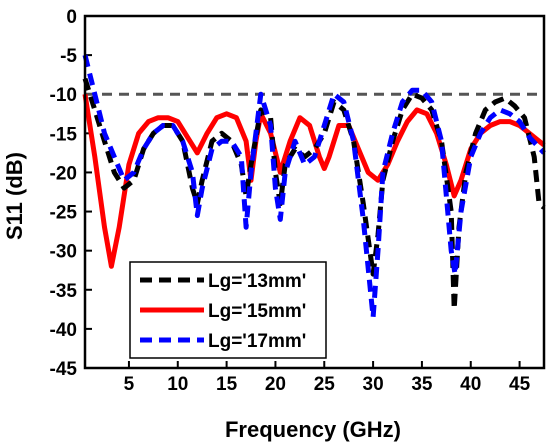 The height and width of the screenshot is (447, 550). What do you see at coordinates (373, 384) in the screenshot?
I see `x-tick-label: 30` at bounding box center [373, 384].